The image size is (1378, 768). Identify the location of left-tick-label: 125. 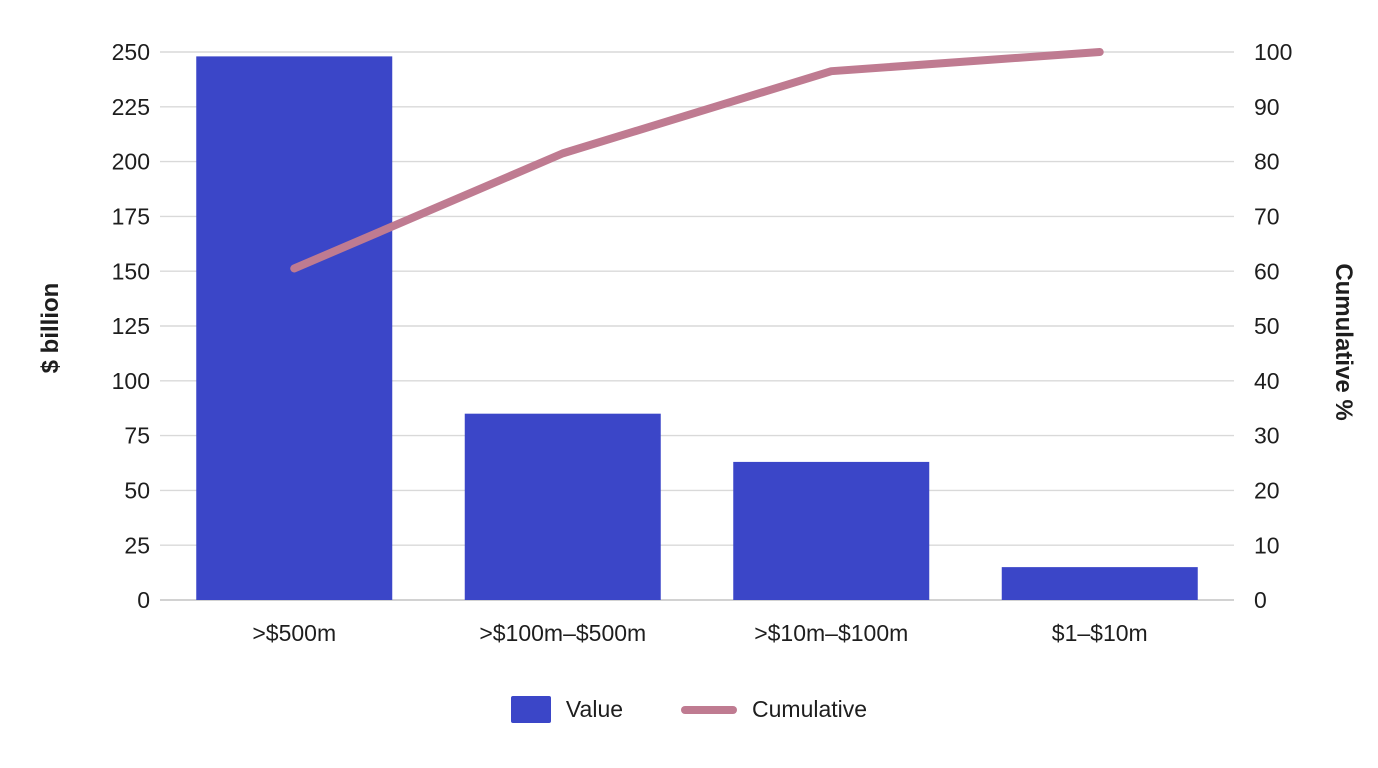
(131, 326).